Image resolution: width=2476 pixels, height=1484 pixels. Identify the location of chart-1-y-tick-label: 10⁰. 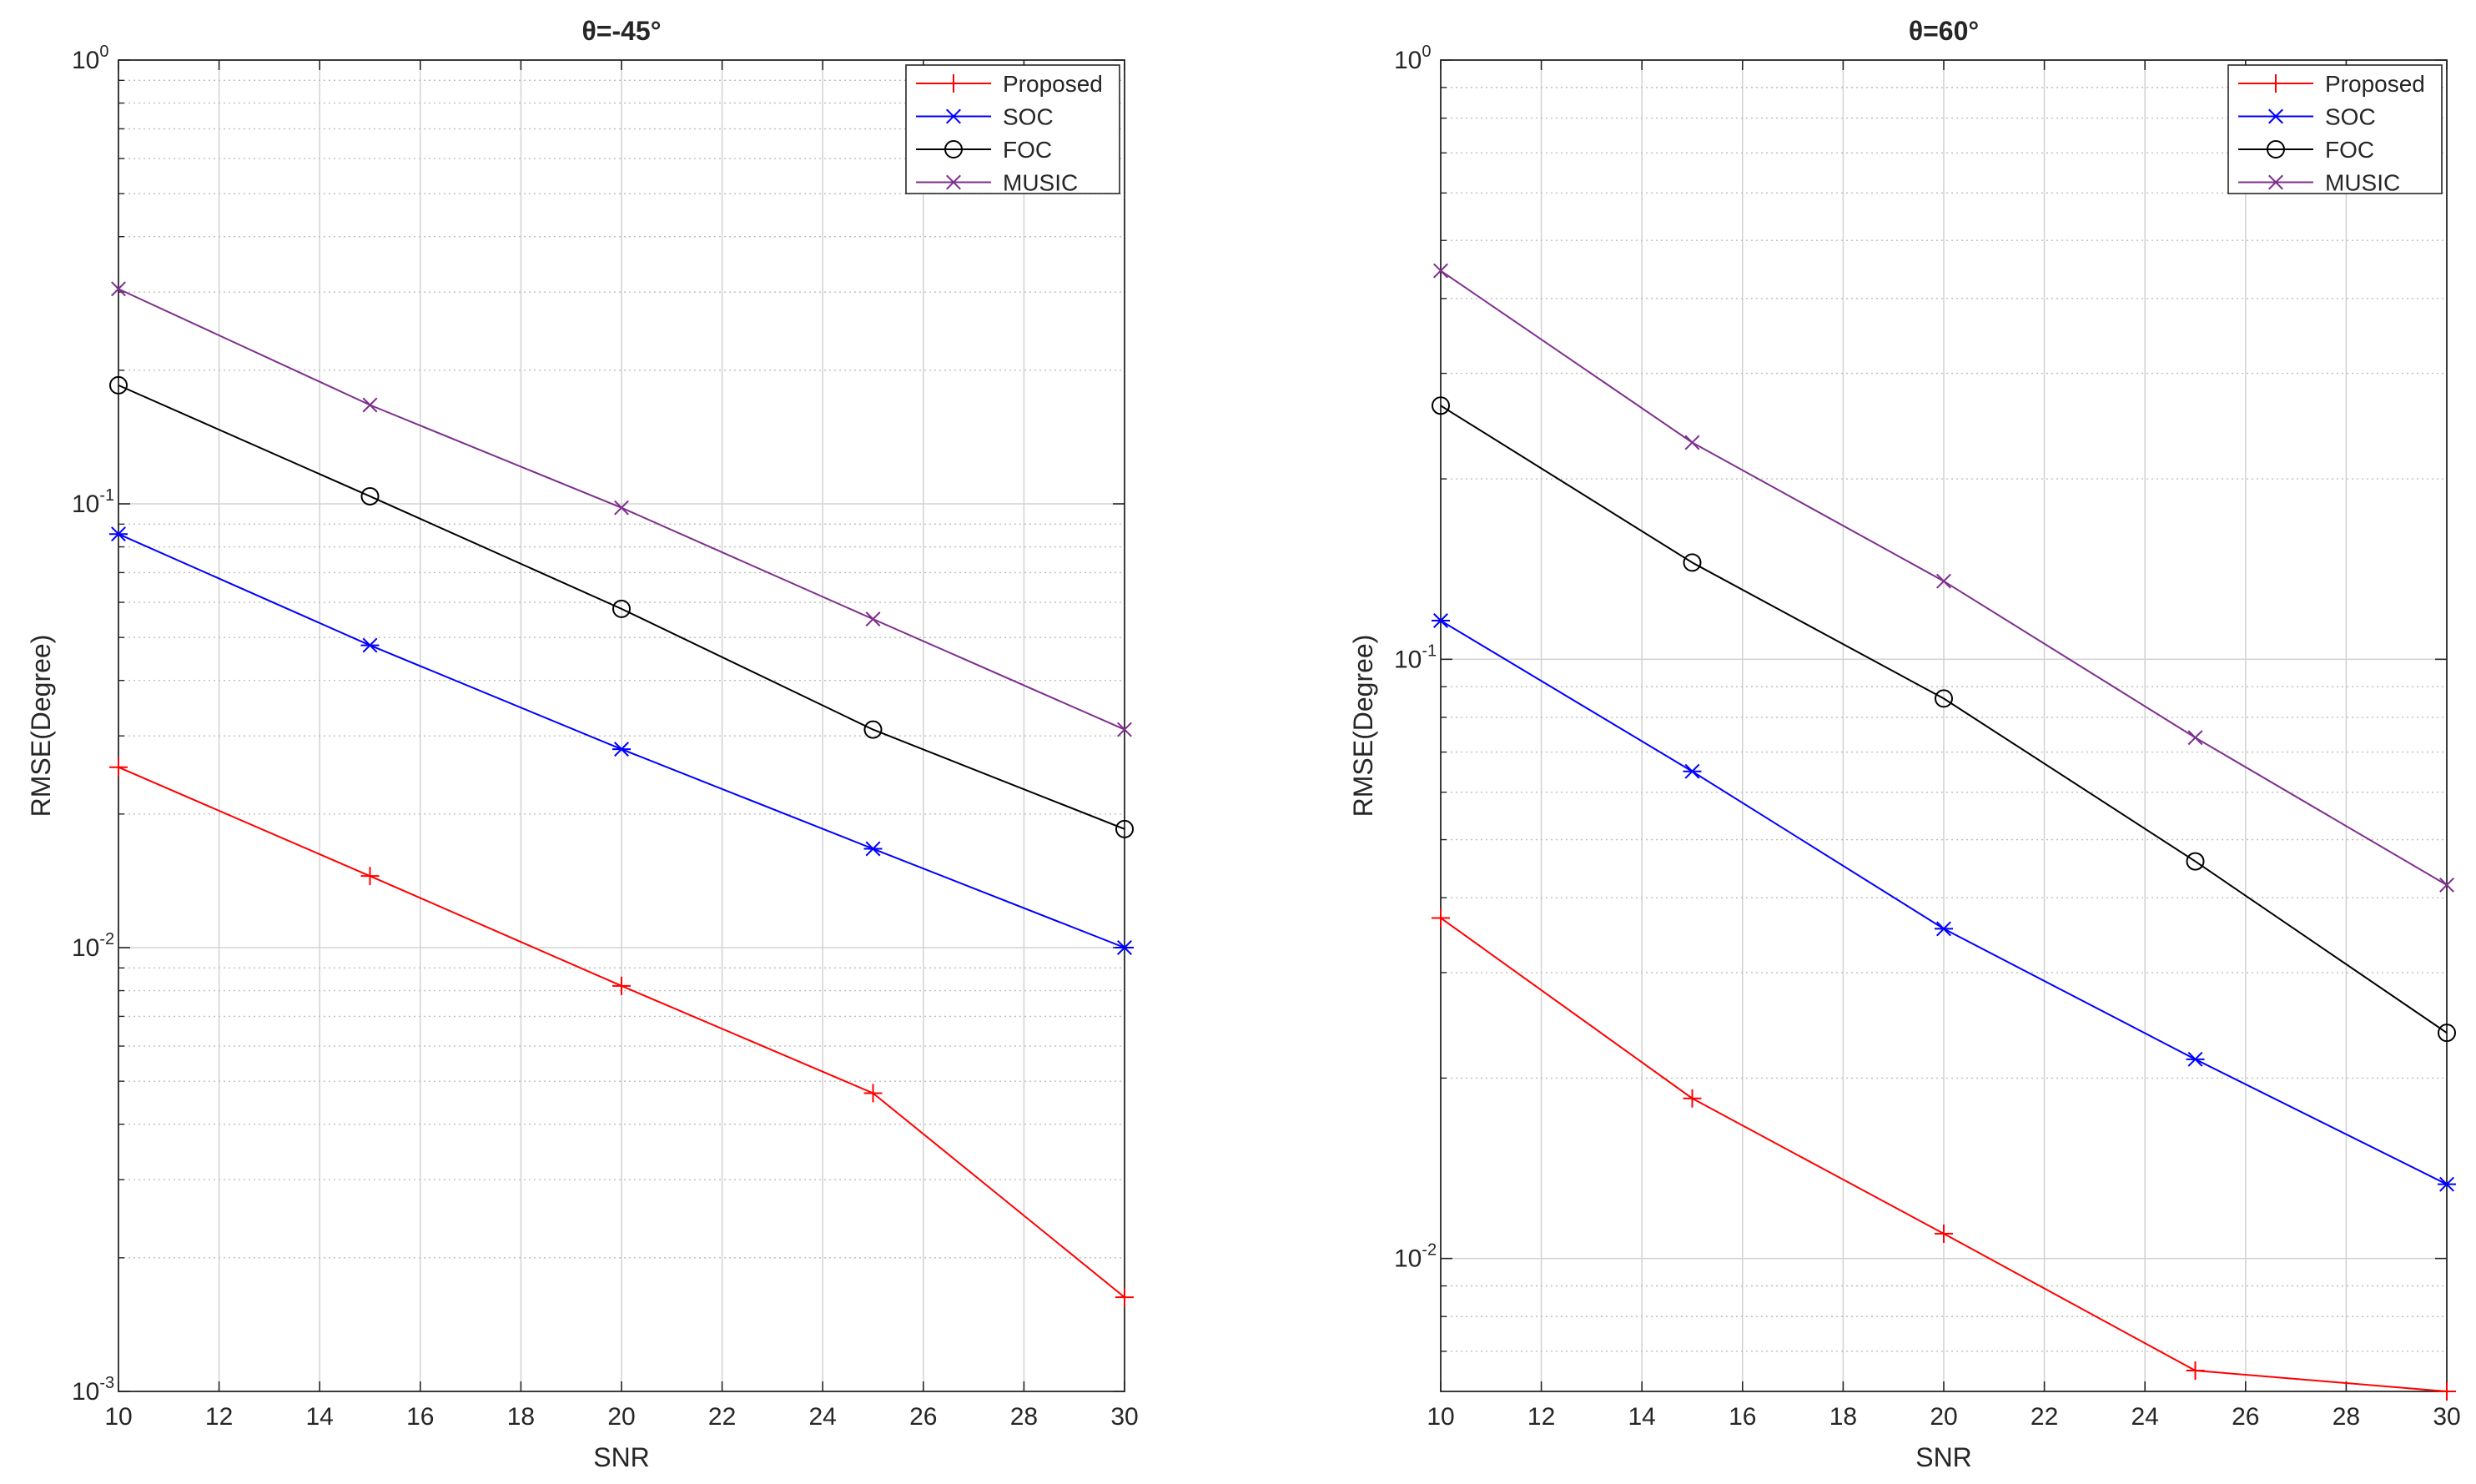
(91, 58).